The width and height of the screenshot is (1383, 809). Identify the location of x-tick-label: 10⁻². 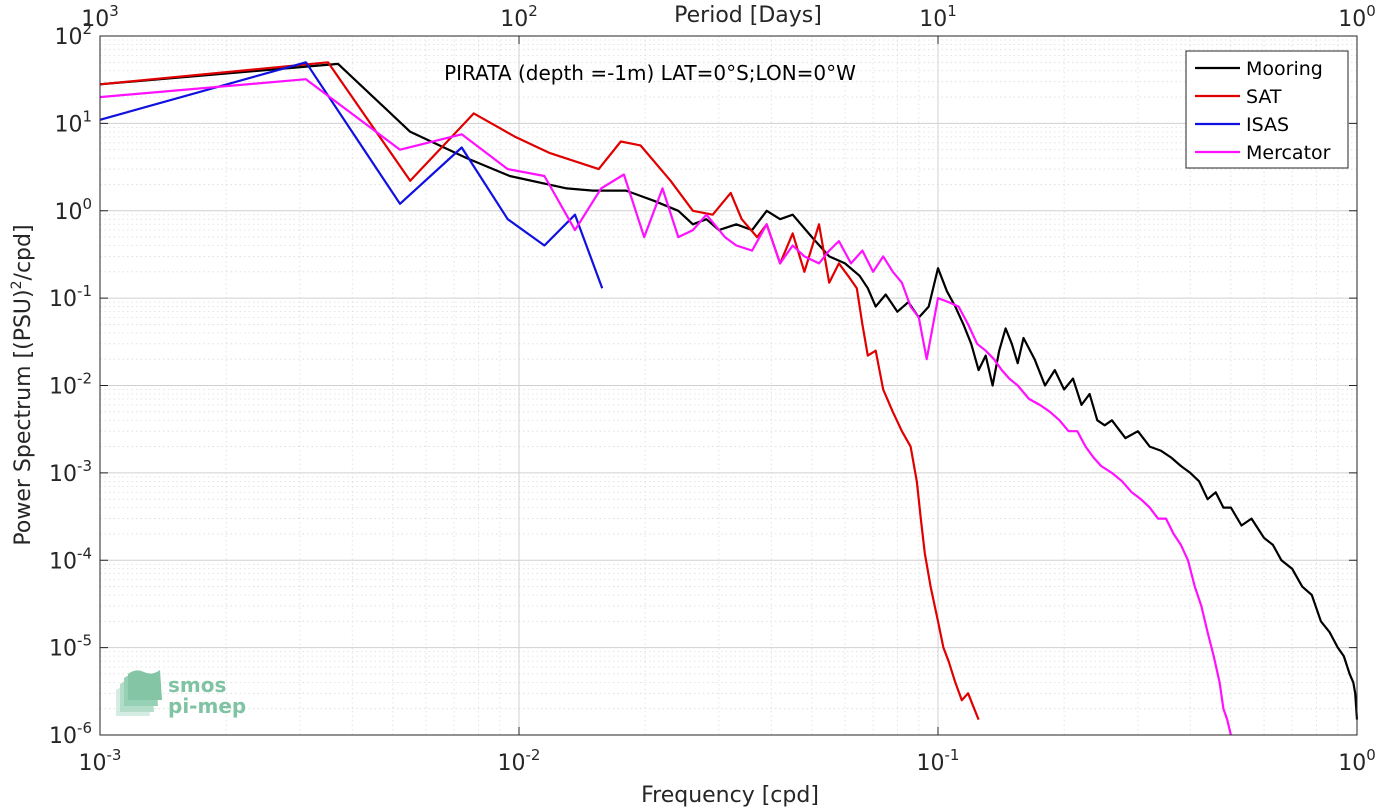
(519, 761).